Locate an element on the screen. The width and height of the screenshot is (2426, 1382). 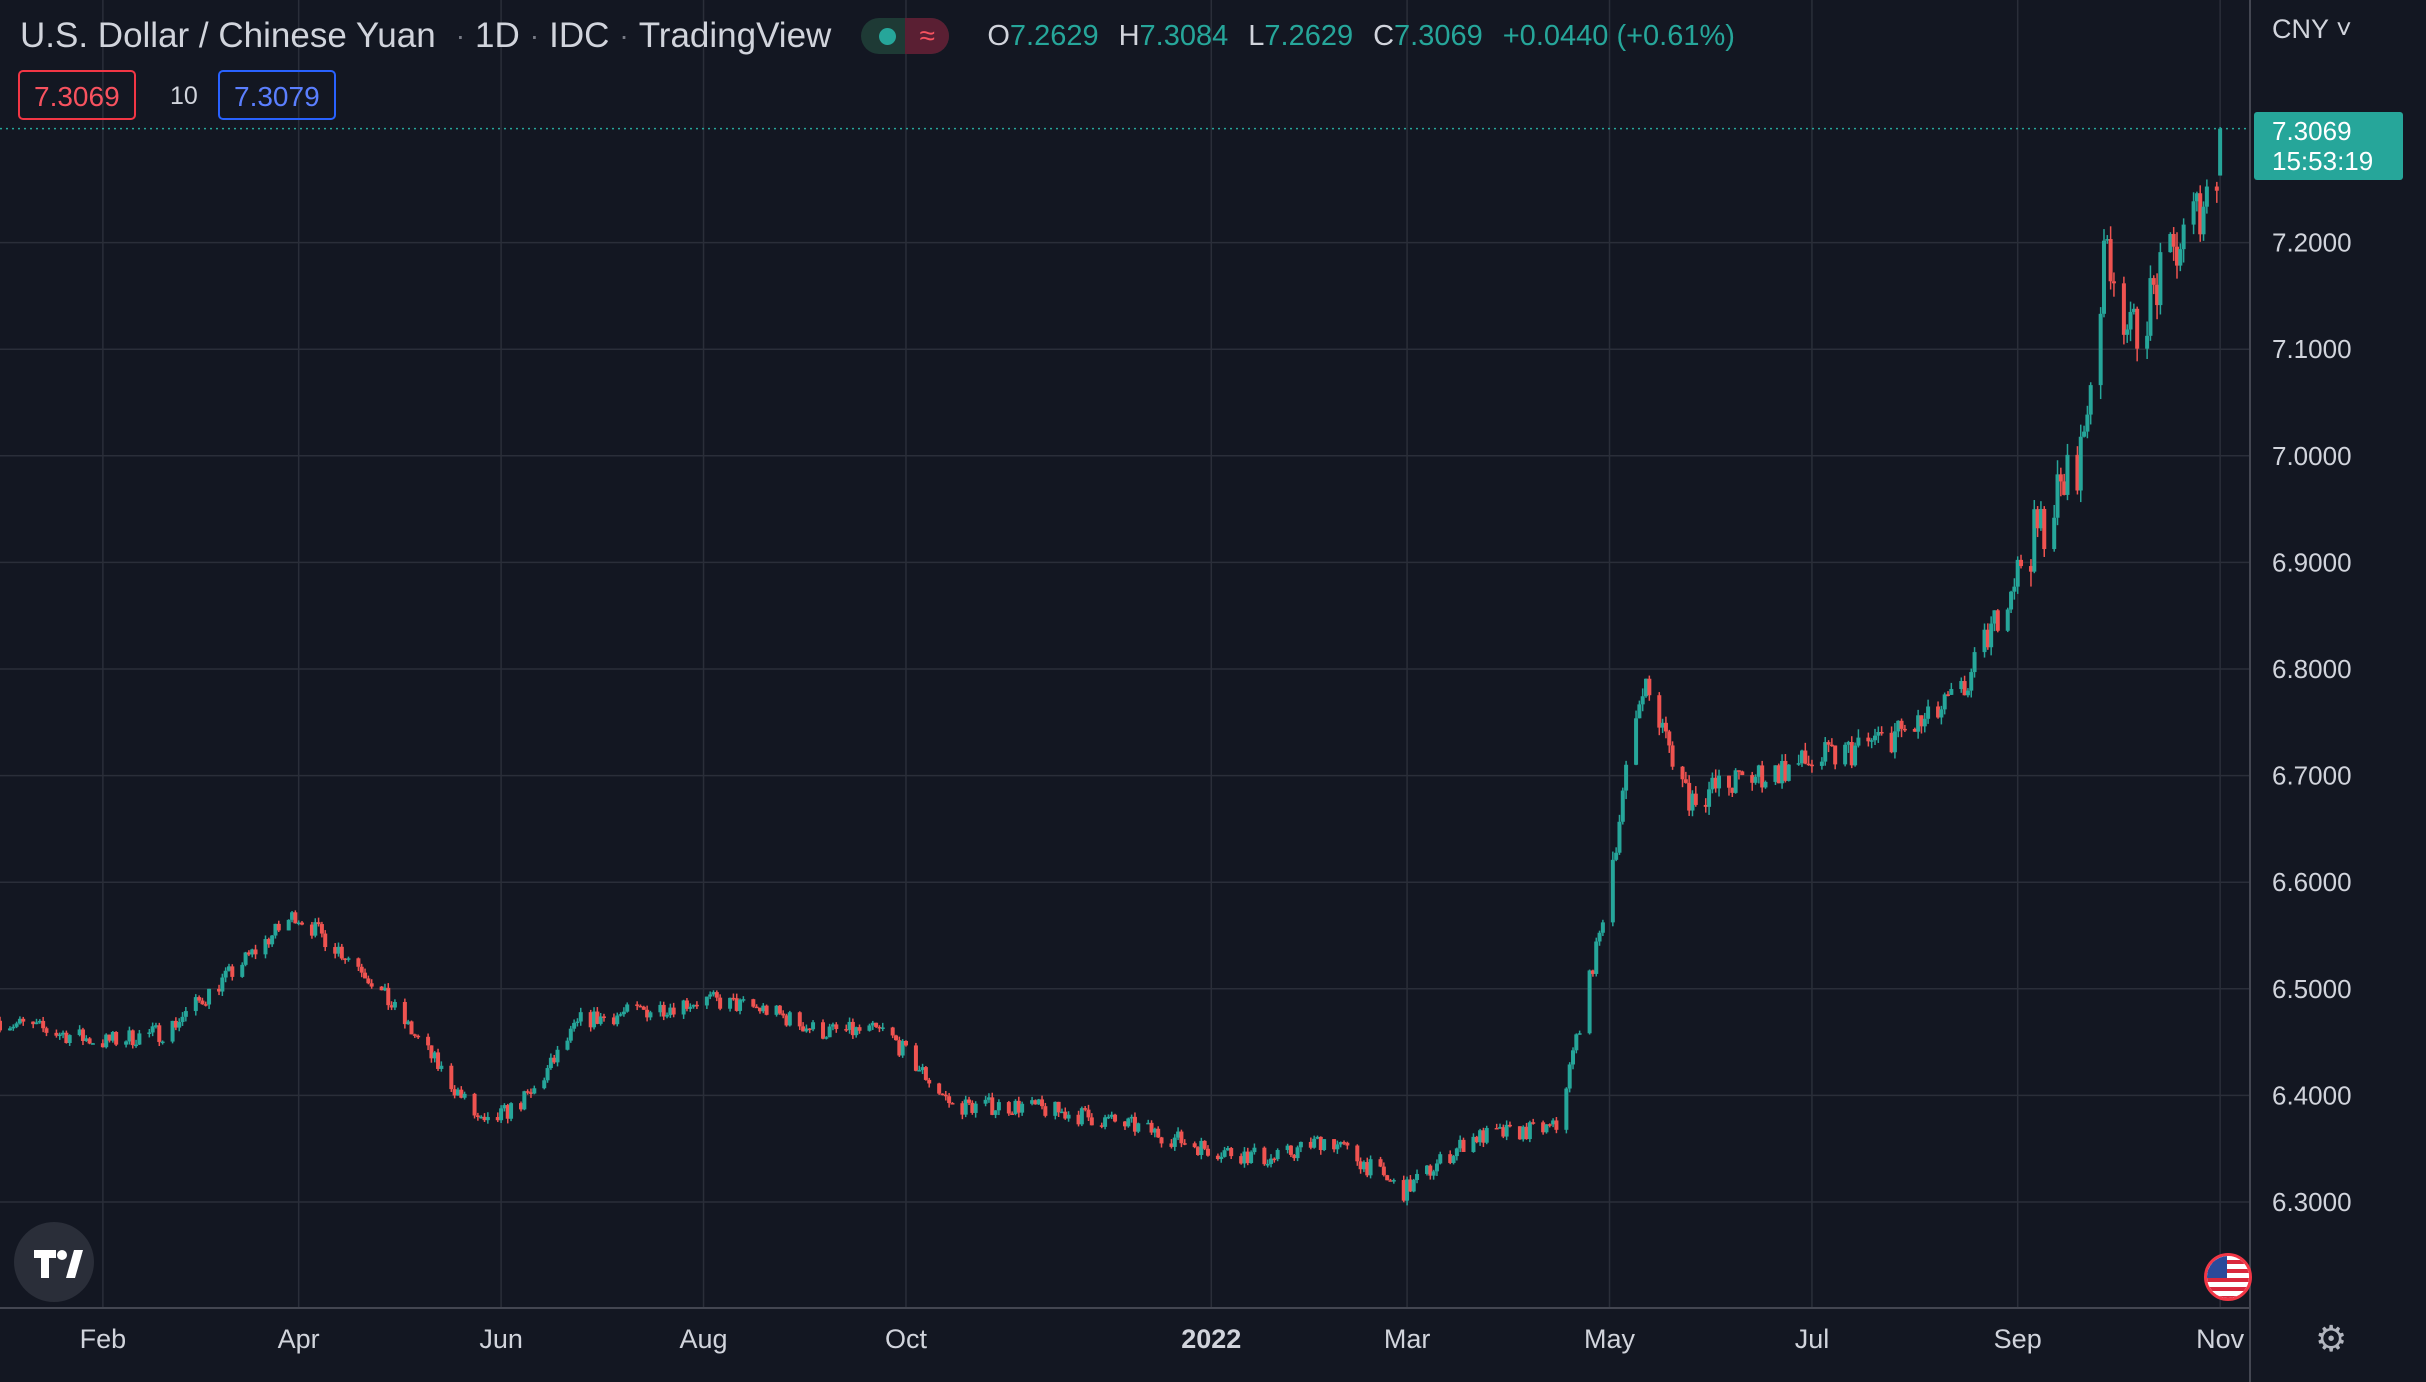
low-value: 7.2629 is located at coordinates (1309, 35).